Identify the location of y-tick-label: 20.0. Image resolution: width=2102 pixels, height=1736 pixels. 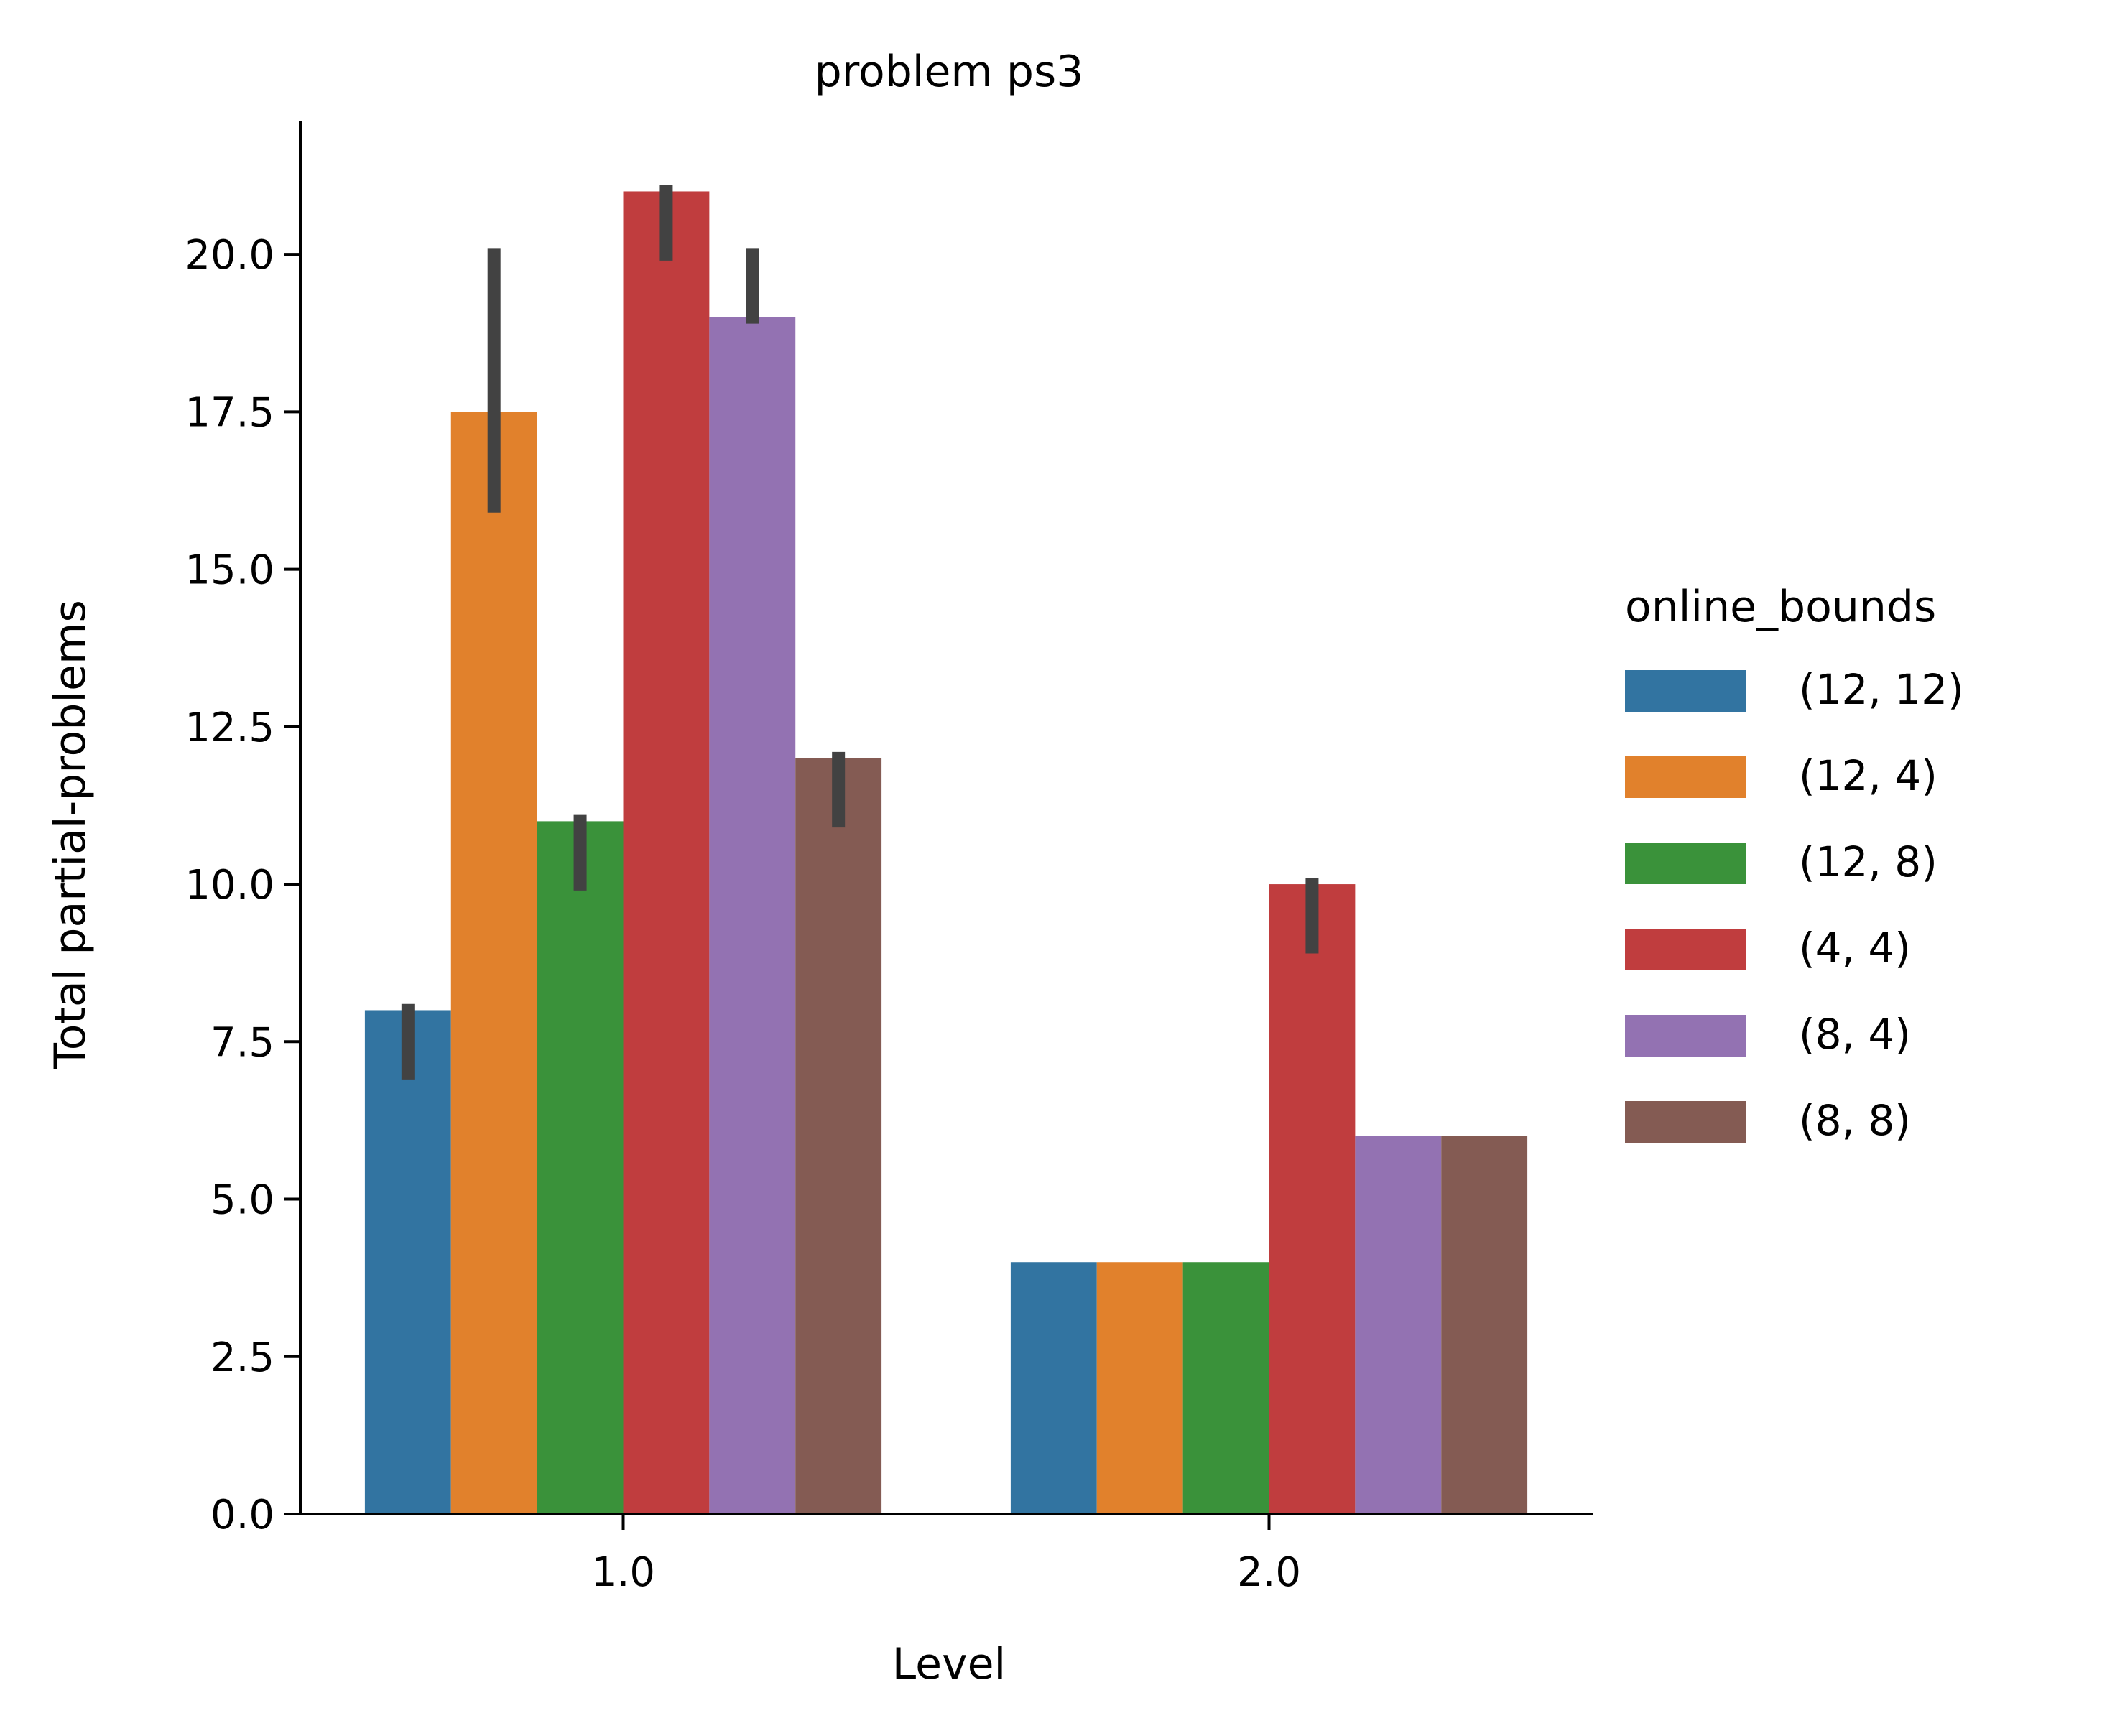
(229, 255).